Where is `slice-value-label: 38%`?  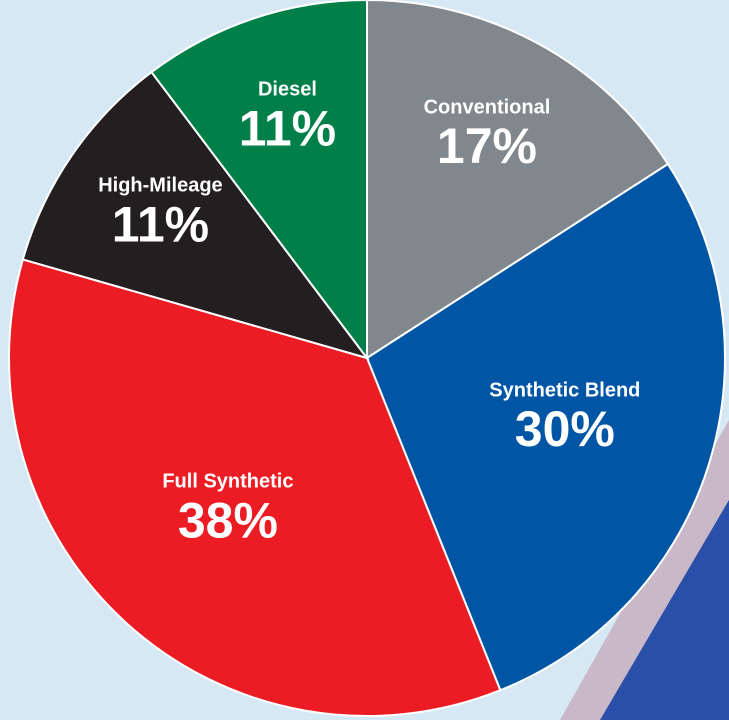 slice-value-label: 38% is located at coordinates (228, 520).